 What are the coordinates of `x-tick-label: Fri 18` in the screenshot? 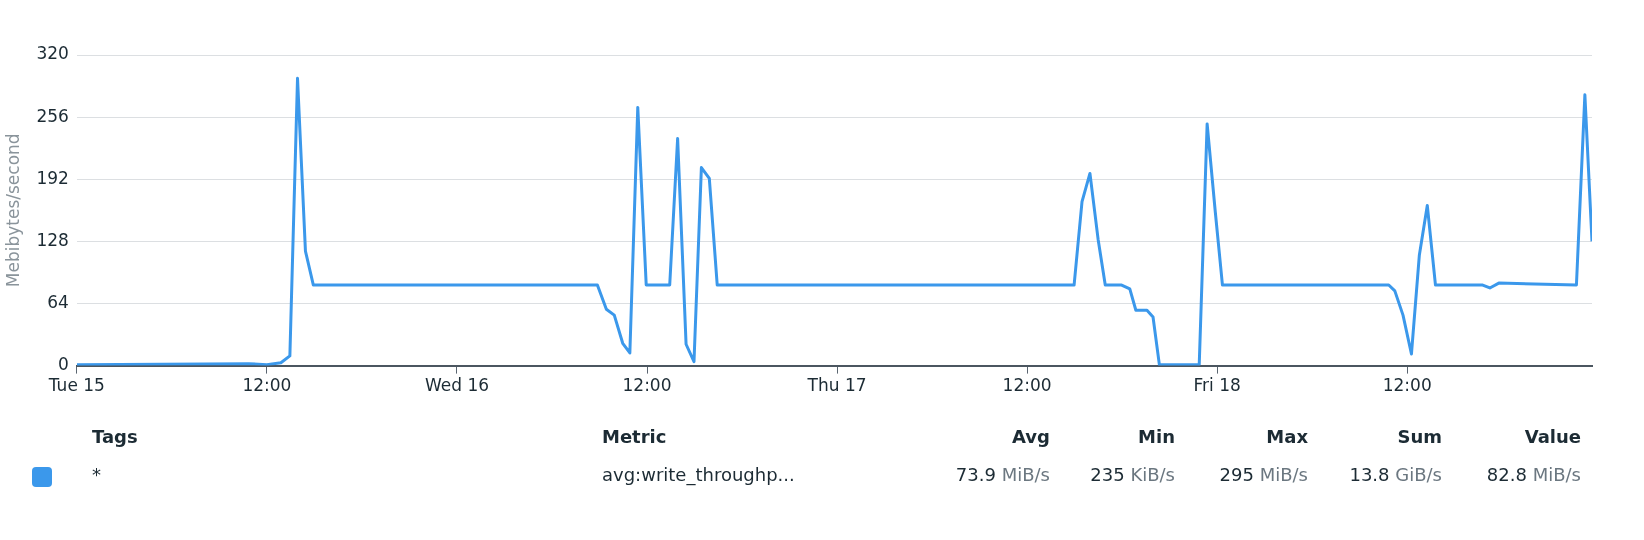 It's located at (1217, 385).